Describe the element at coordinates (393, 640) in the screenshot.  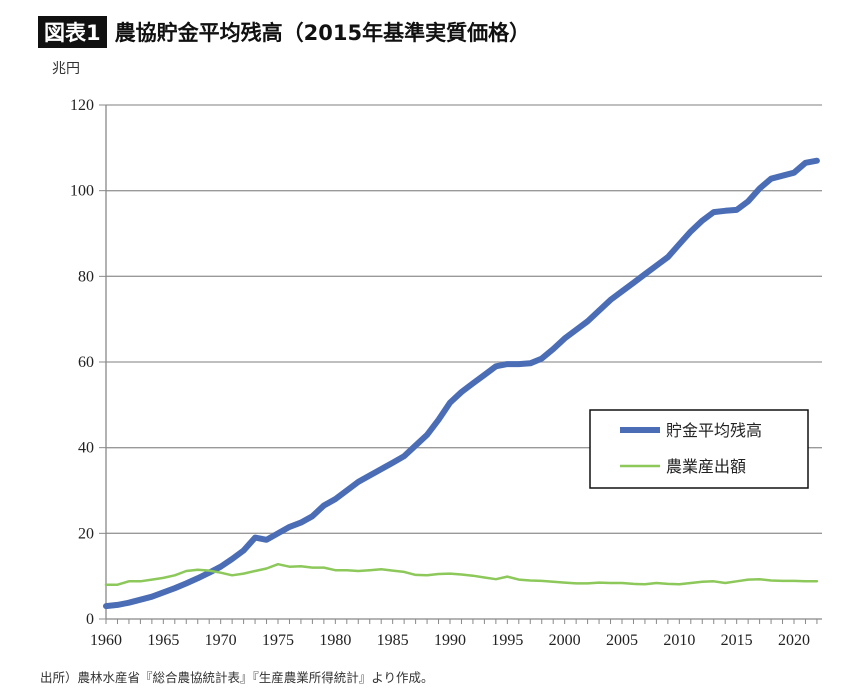
I see `x-tick-label: 1985` at that location.